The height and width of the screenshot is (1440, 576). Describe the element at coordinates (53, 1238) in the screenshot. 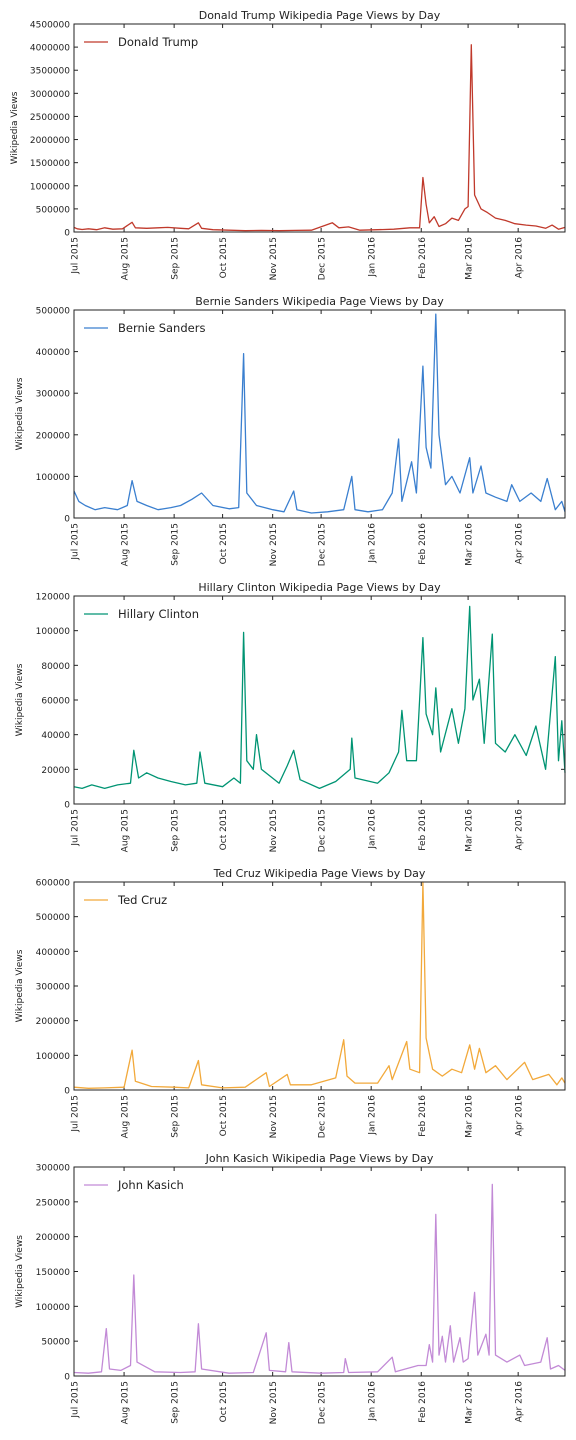

I see `y-tick-label-kasich: 200000` at that location.